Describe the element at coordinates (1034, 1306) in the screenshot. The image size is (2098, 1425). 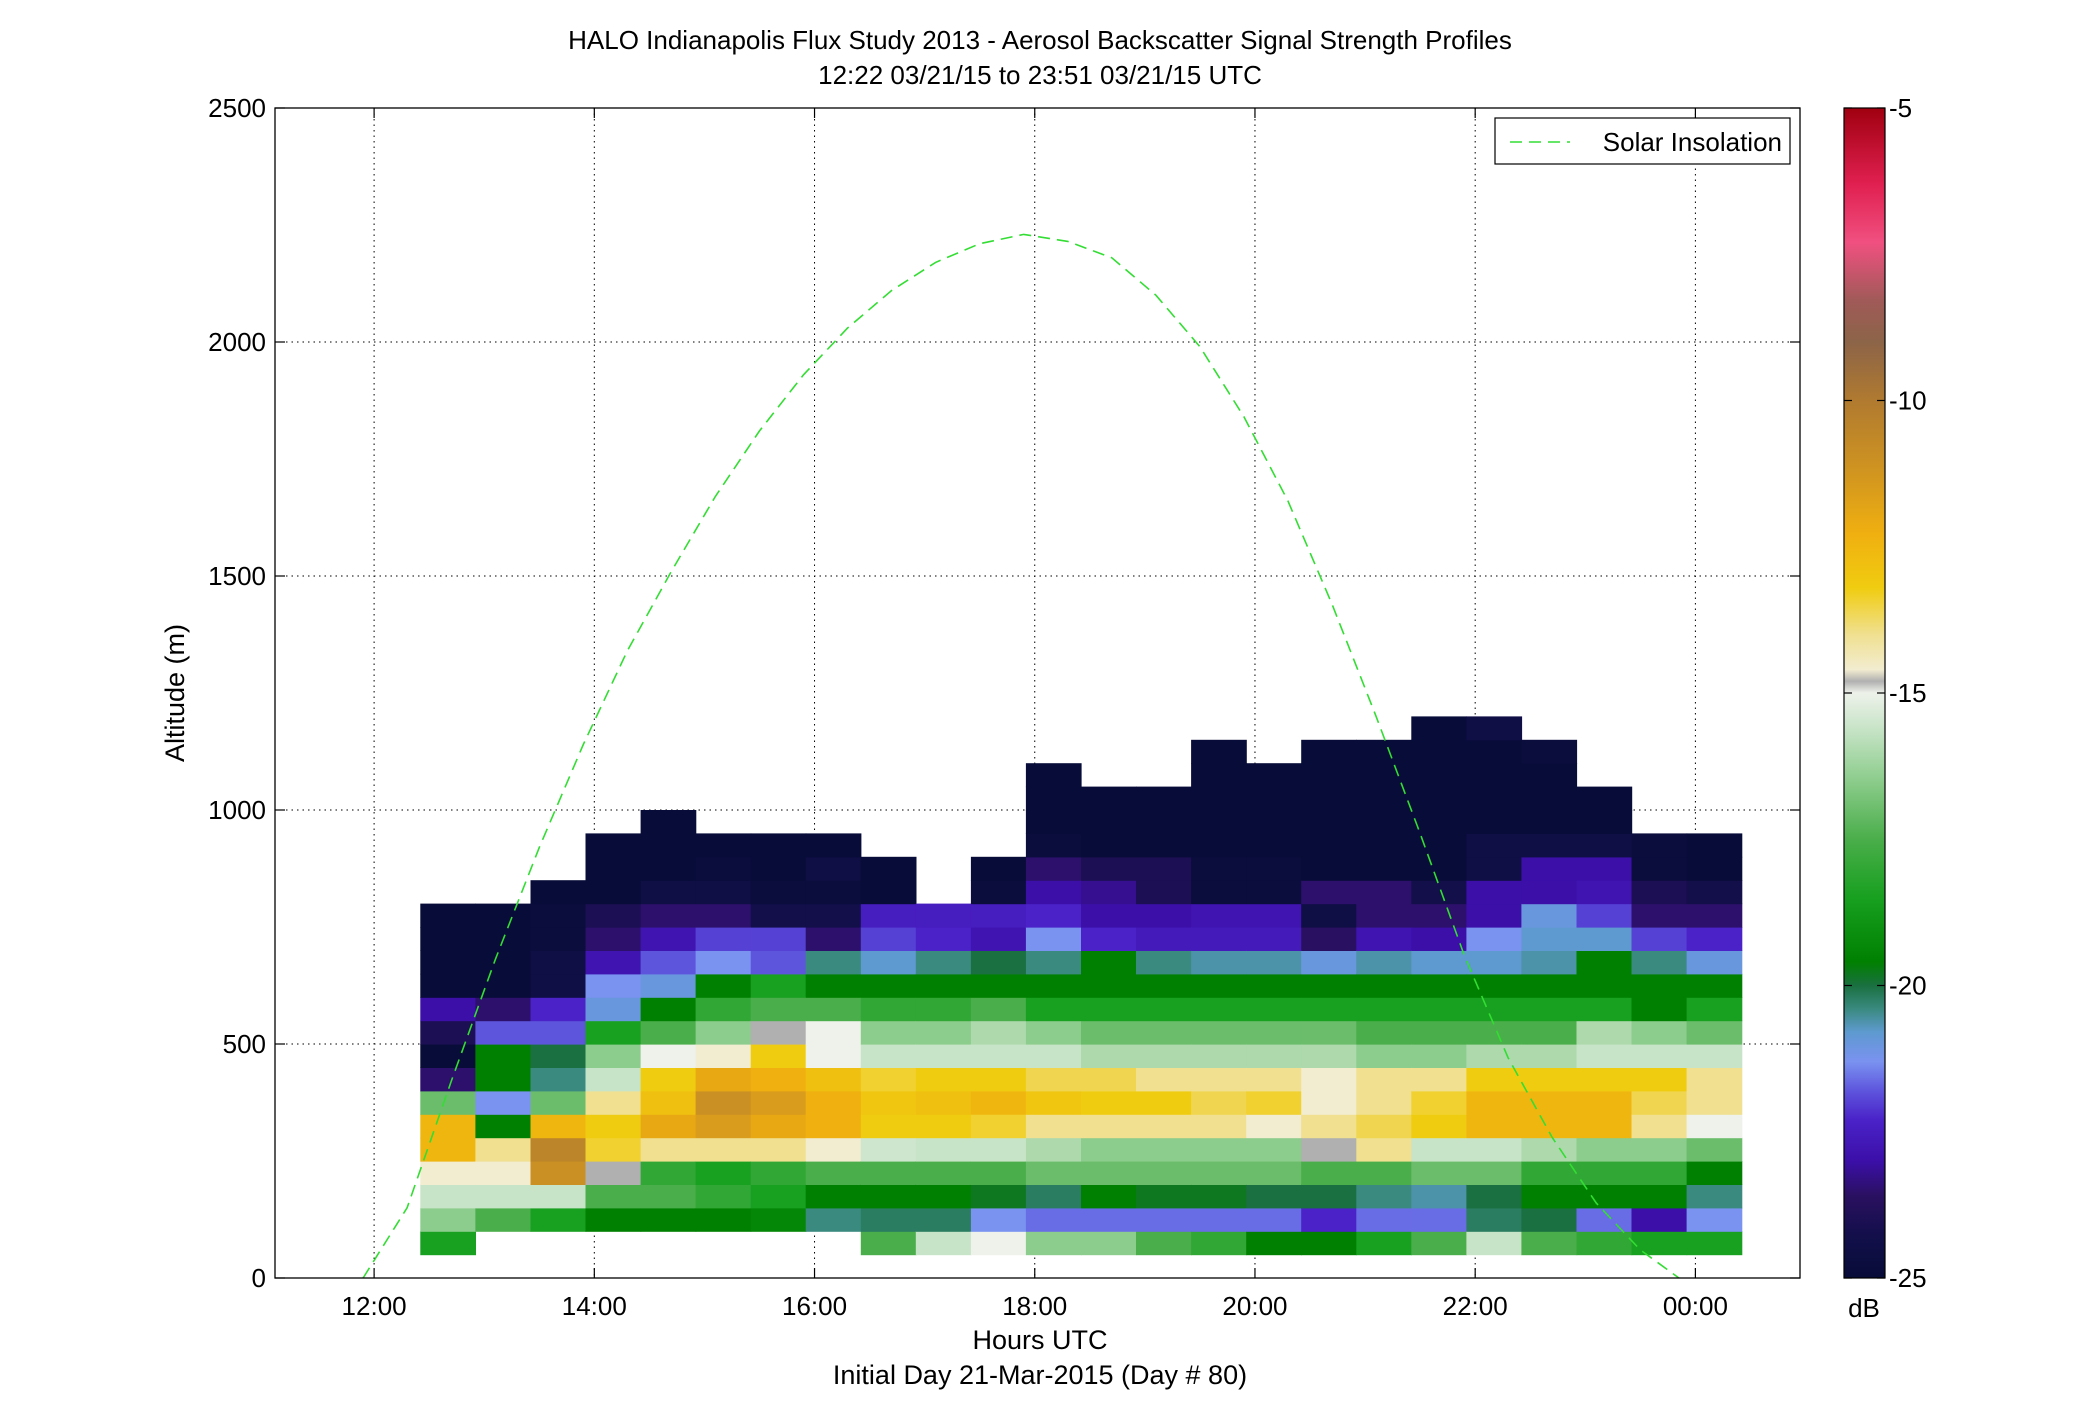
I see `x-tick-label: 18:00` at that location.